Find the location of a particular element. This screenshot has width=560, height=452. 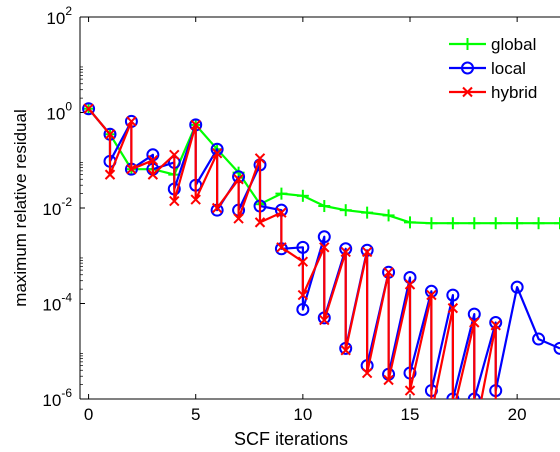

legend: global local hybrid is located at coordinates (502, 68).